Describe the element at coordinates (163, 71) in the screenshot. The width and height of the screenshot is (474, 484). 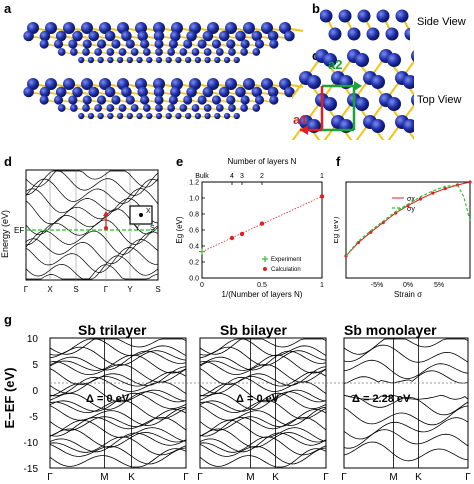
I see `panel-a-structure` at that location.